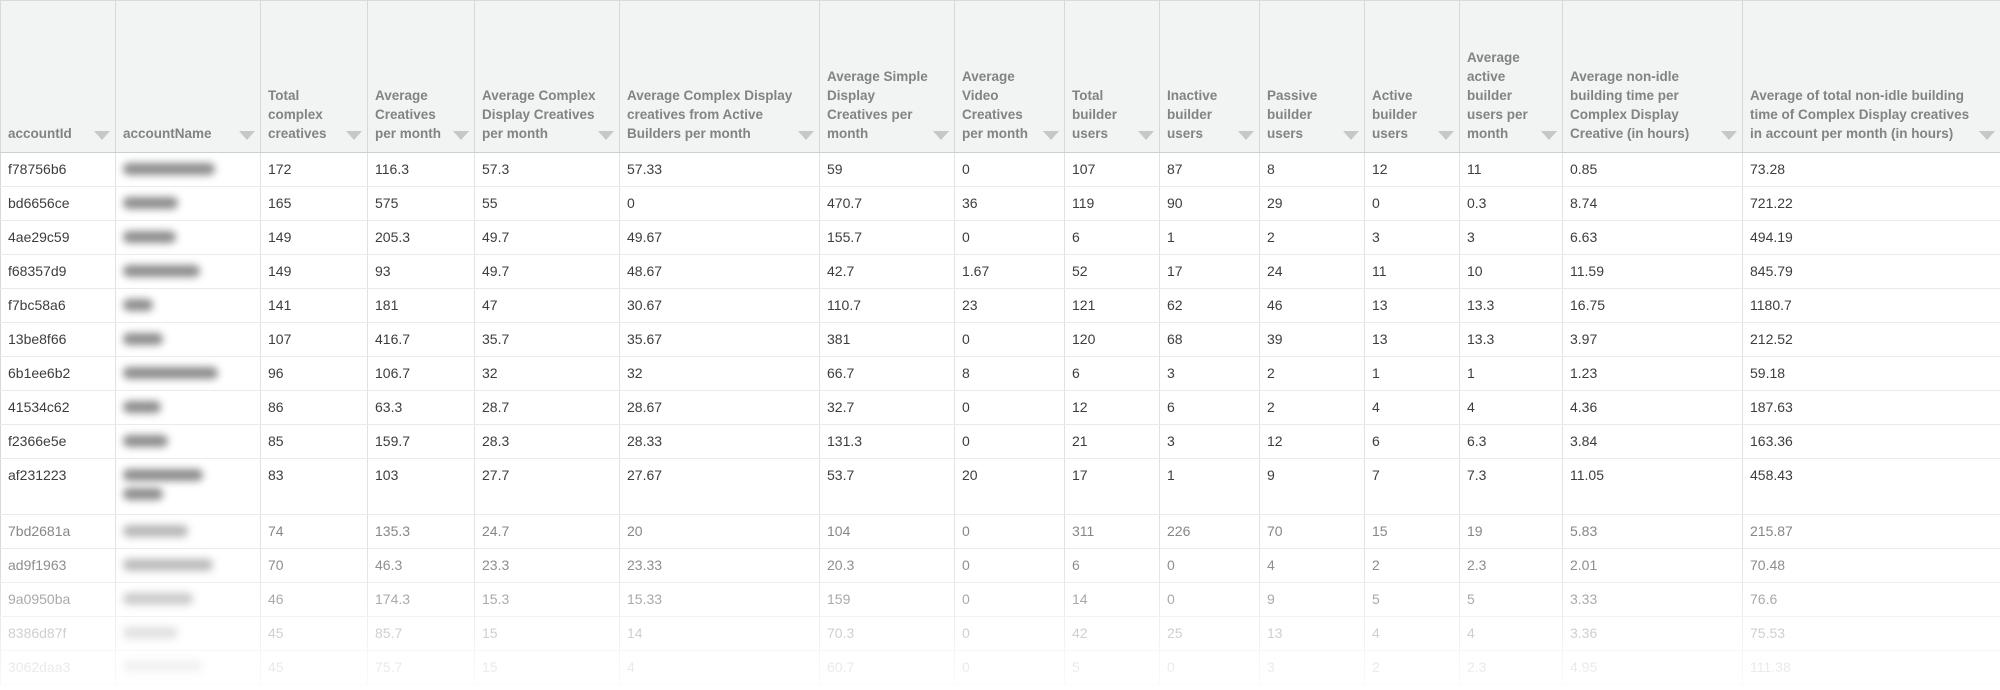  Describe the element at coordinates (58, 271) in the screenshot. I see `cell-accountId: f68357d9` at that location.